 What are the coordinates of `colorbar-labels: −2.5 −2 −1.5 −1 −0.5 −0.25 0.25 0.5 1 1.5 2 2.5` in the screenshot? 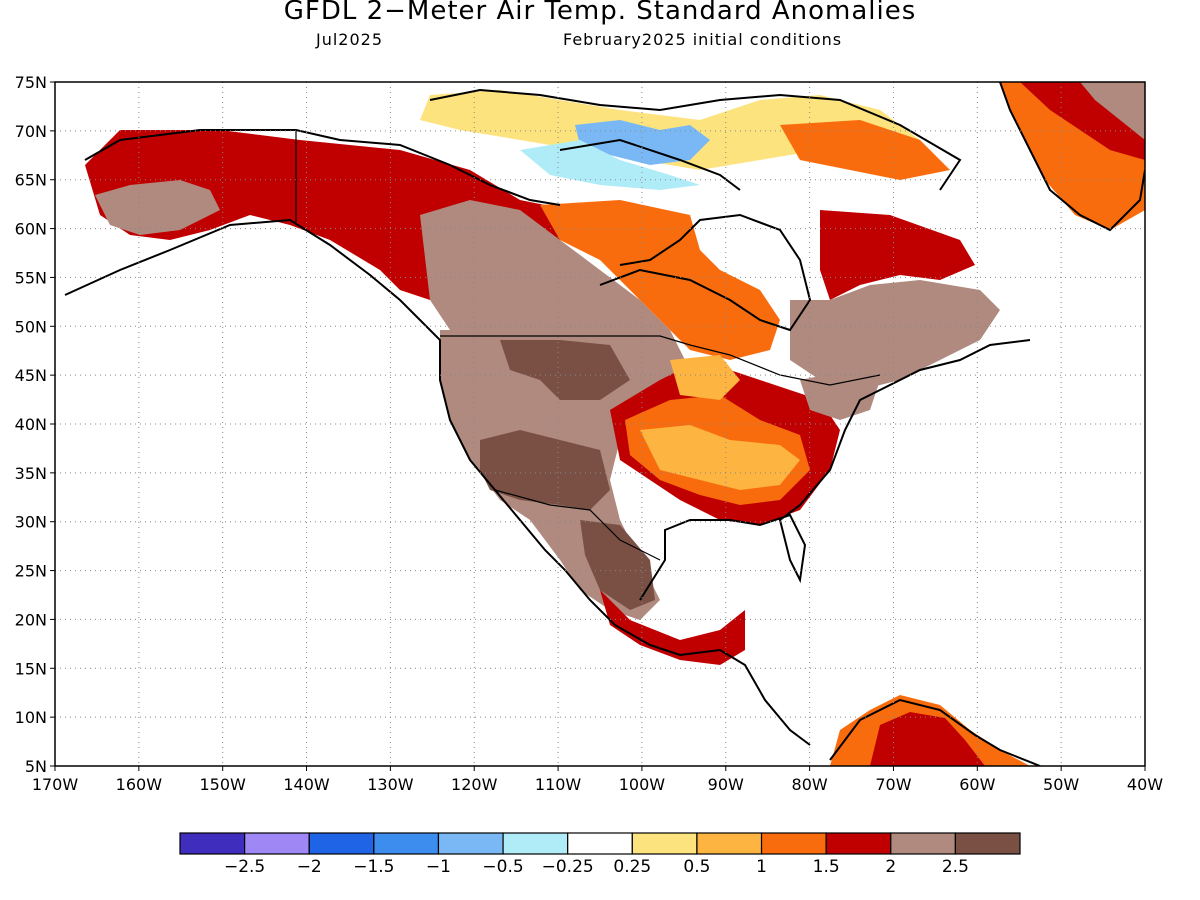 It's located at (596, 867).